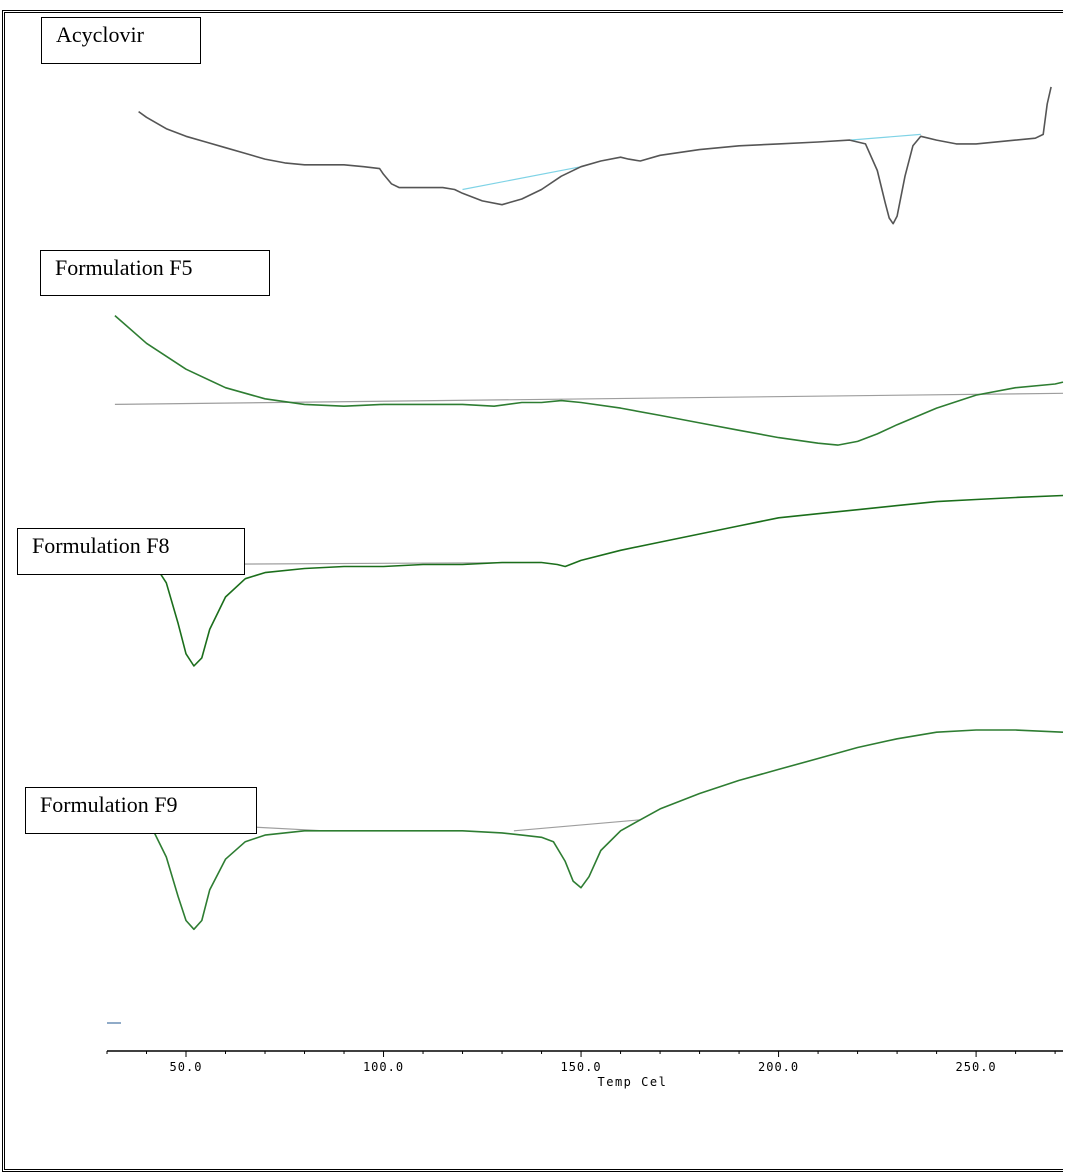  I want to click on x-tick-label: 50.0, so click(186, 1067).